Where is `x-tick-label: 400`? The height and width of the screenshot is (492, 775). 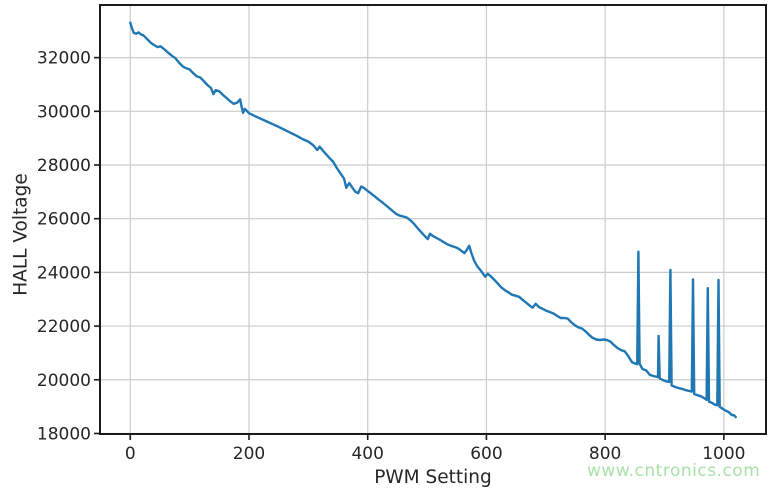 x-tick-label: 400 is located at coordinates (367, 454).